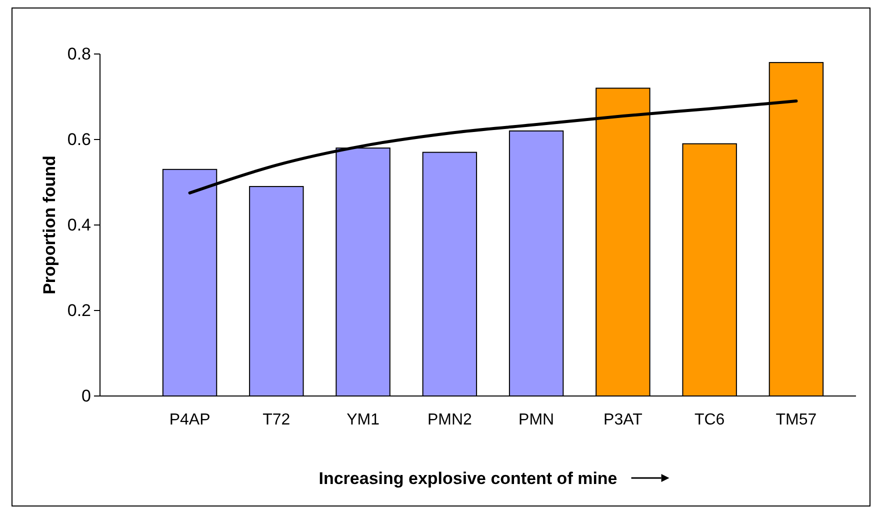  Describe the element at coordinates (49, 225) in the screenshot. I see `y-axis-title: Proportion found` at that location.